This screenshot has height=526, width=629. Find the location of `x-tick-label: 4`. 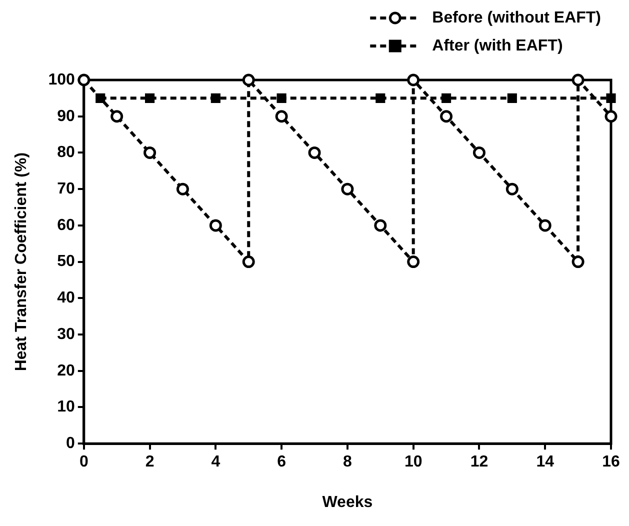

x-tick-label: 4 is located at coordinates (215, 462).